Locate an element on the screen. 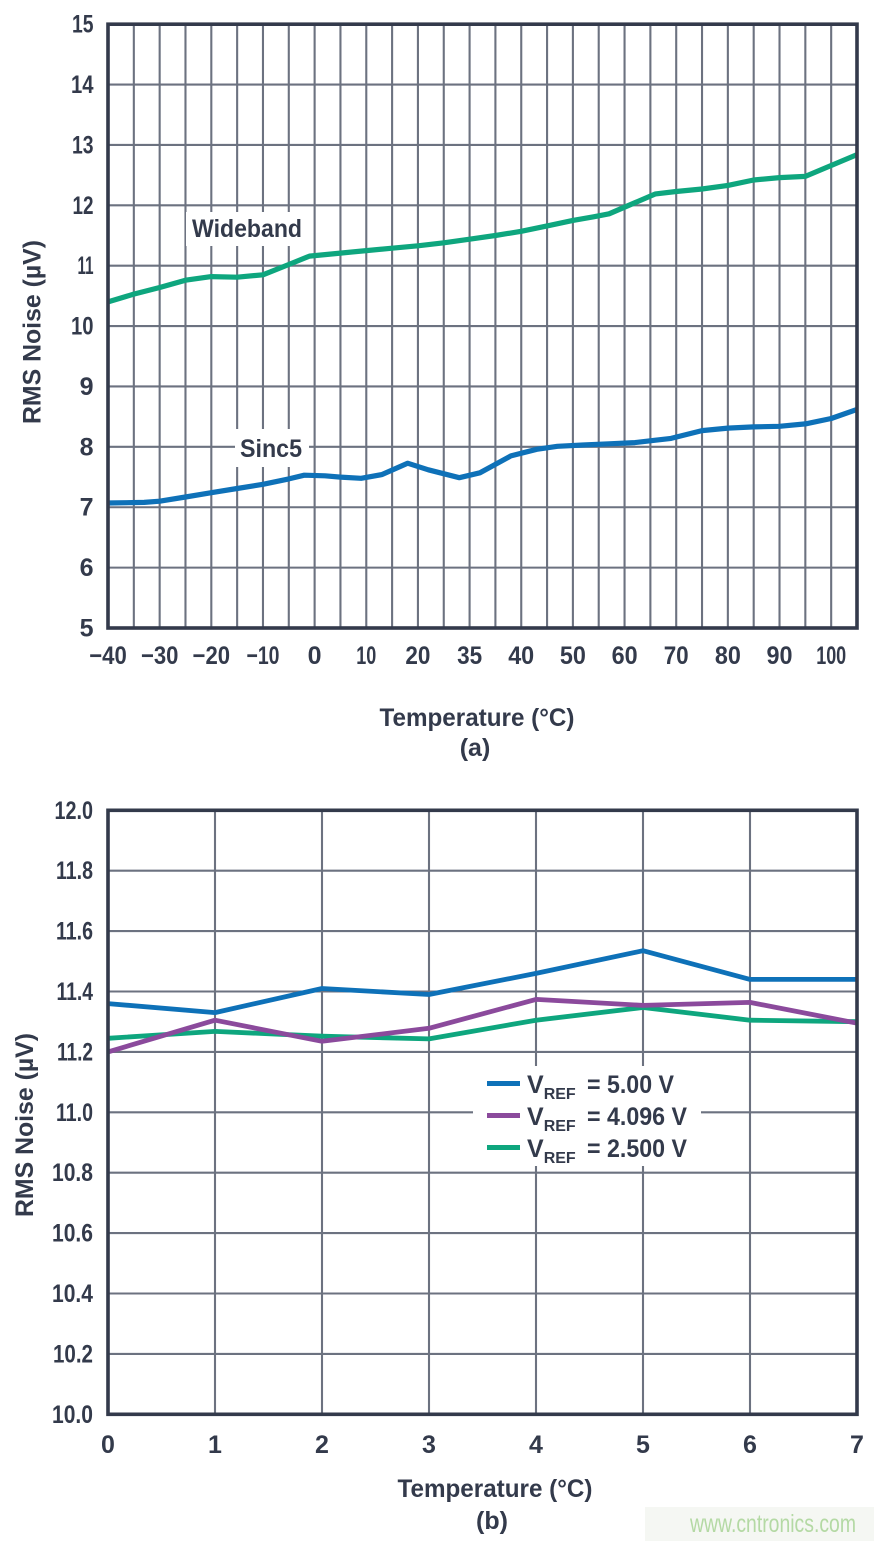 The width and height of the screenshot is (874, 1546). svg-text: 10.2 is located at coordinates (73, 1354).